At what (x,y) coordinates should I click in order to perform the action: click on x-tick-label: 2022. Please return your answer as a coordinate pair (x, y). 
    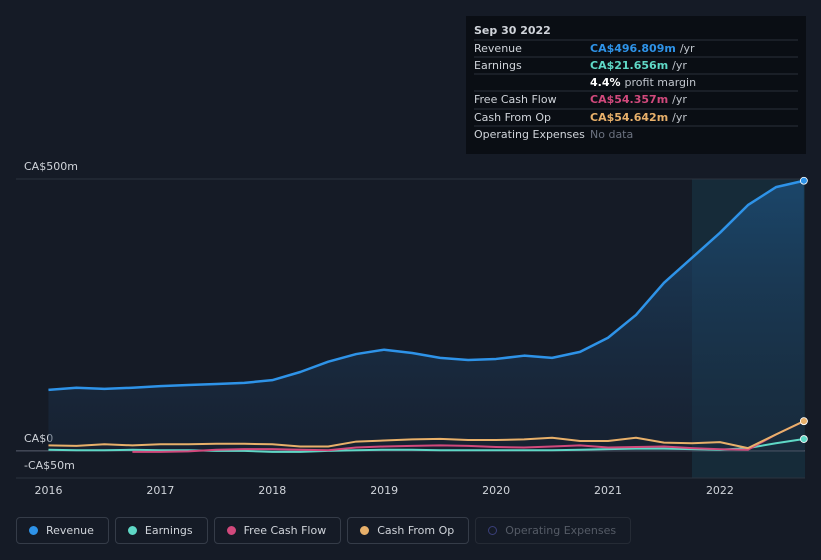
    Looking at the image, I should click on (720, 490).